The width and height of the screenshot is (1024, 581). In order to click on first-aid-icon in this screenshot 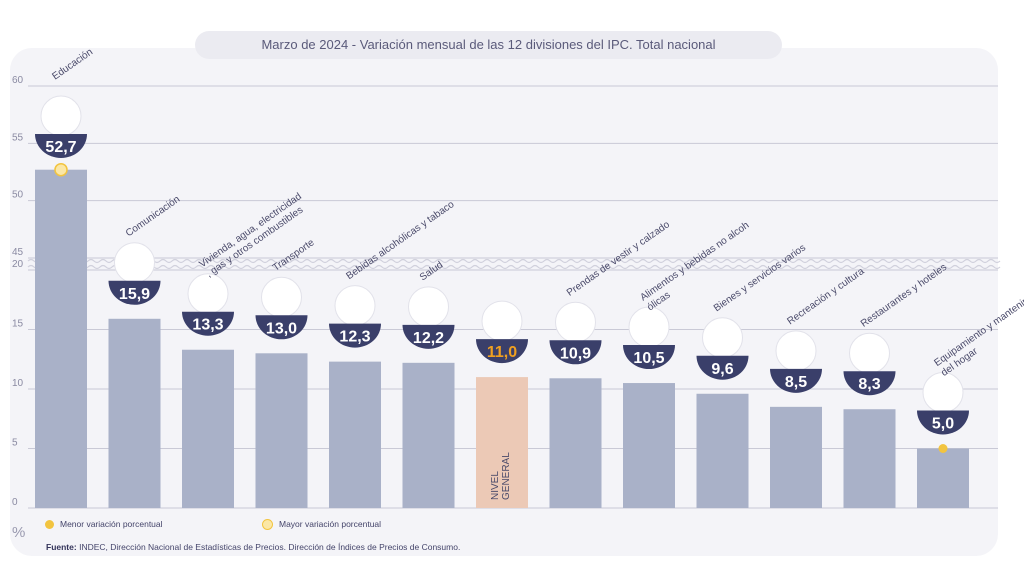, I will do `click(428, 307)`.